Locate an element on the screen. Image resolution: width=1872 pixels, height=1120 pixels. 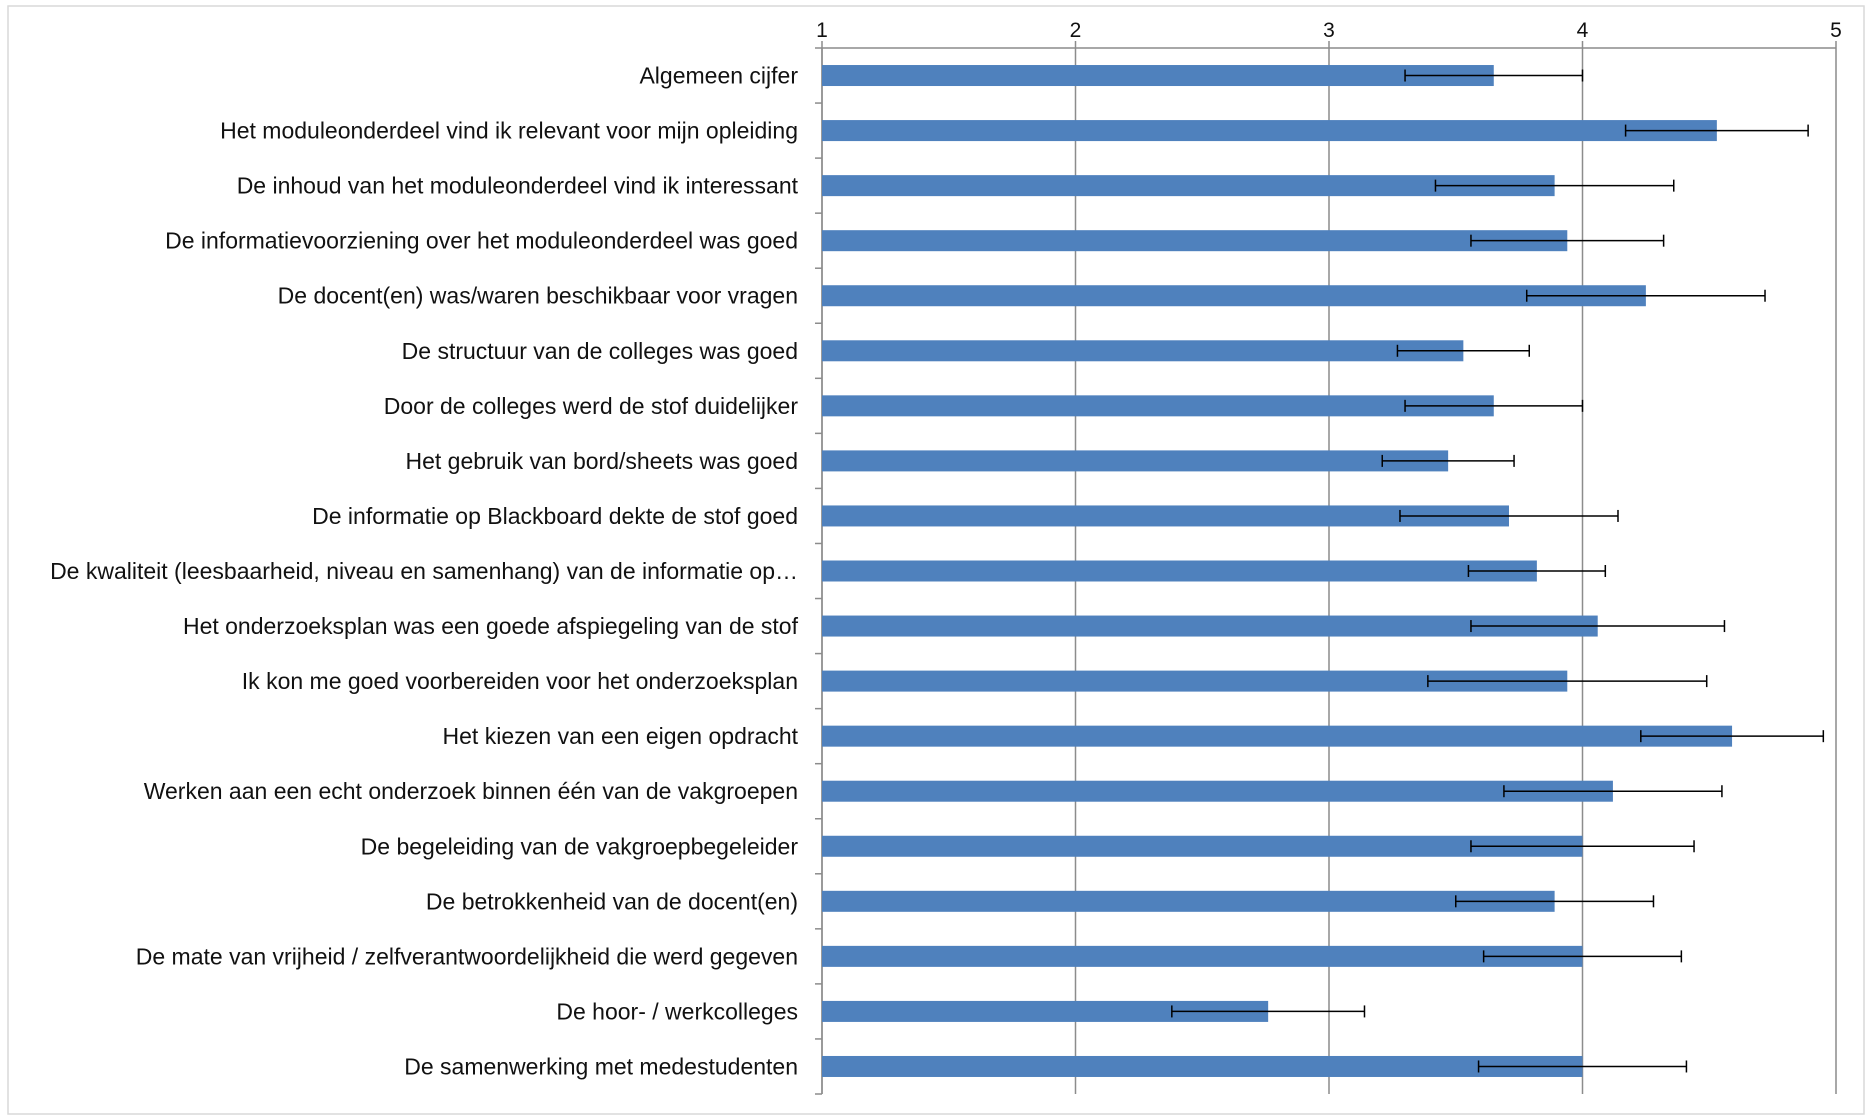
x-tick-label: 4 is located at coordinates (1583, 30).